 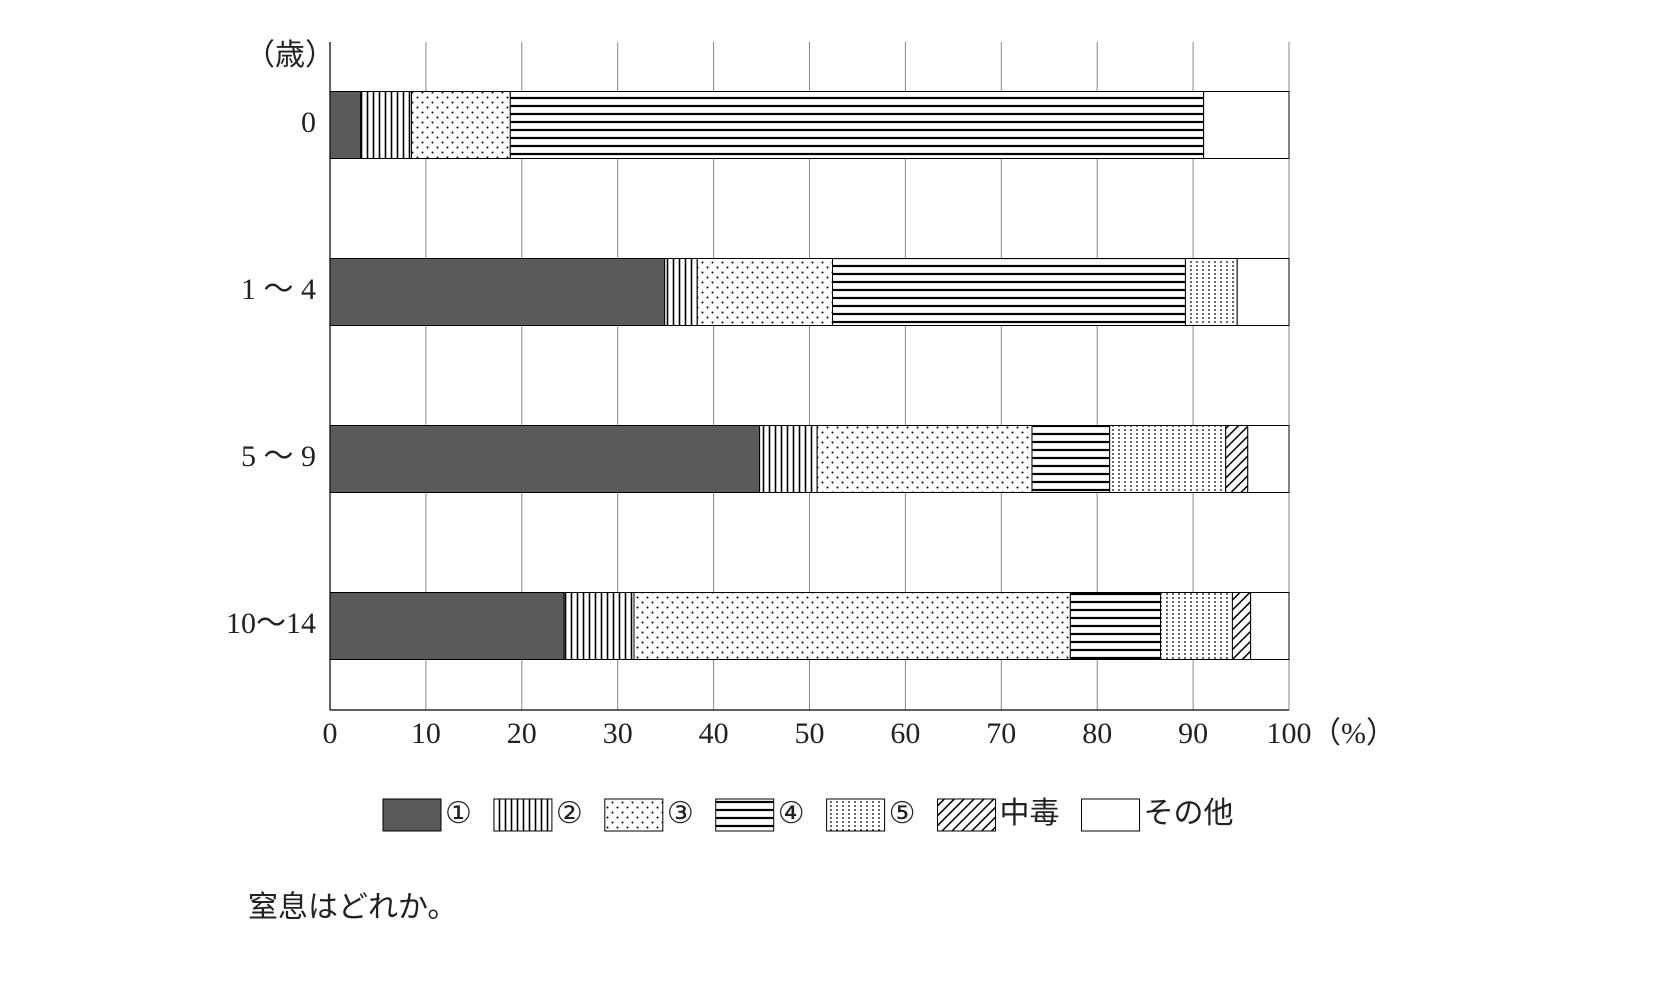 I want to click on y-tick-label: 10～14, so click(x=271, y=623).